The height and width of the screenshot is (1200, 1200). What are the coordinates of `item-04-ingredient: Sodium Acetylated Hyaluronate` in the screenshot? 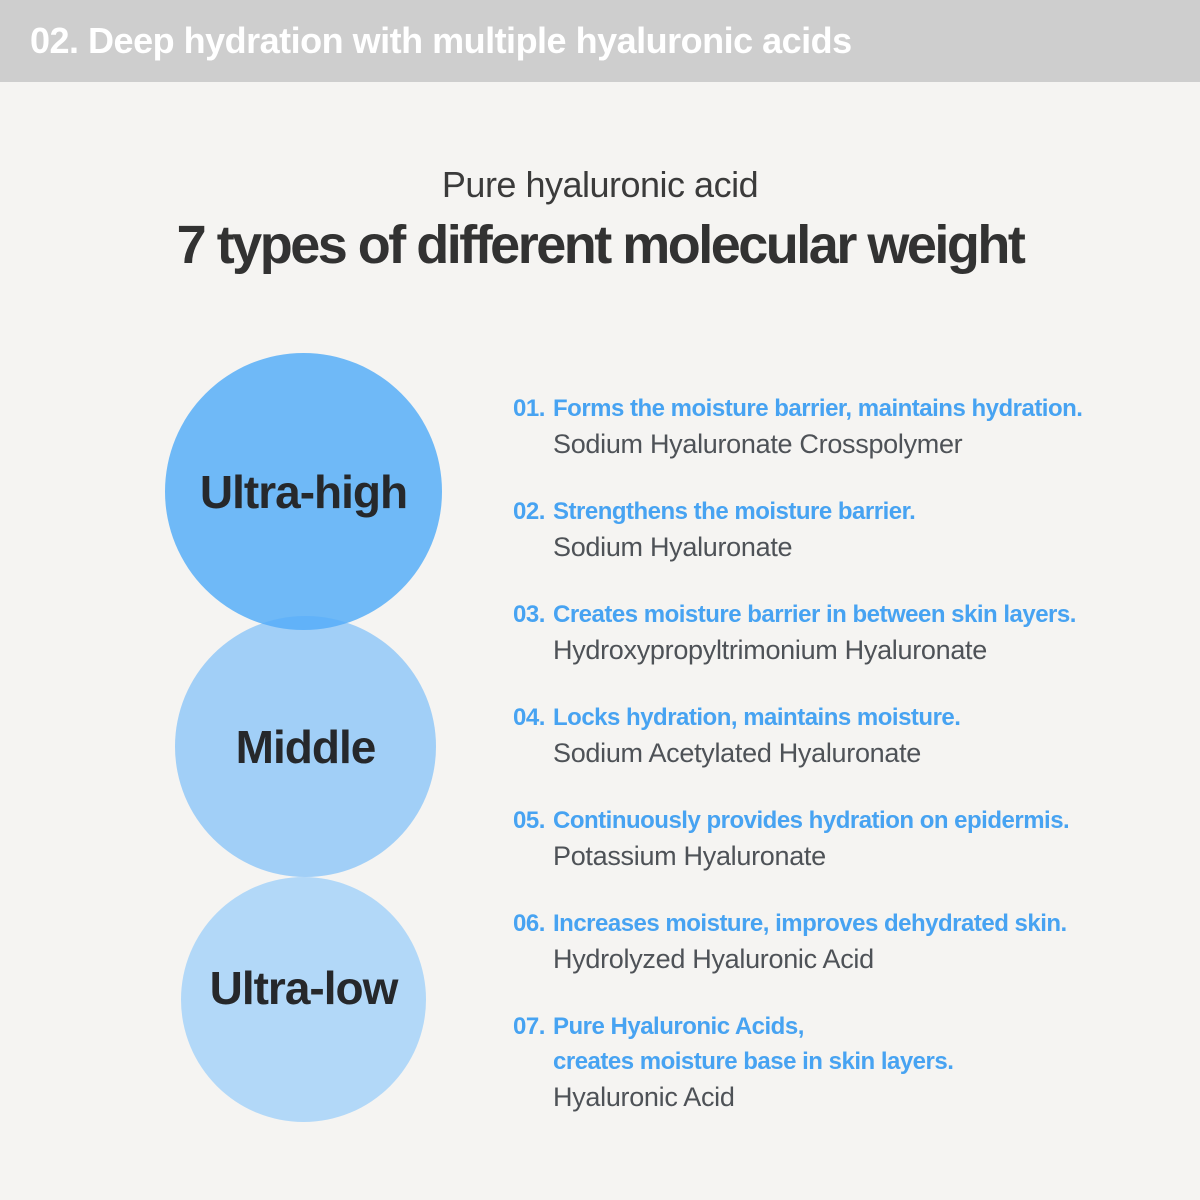 It's located at (737, 753).